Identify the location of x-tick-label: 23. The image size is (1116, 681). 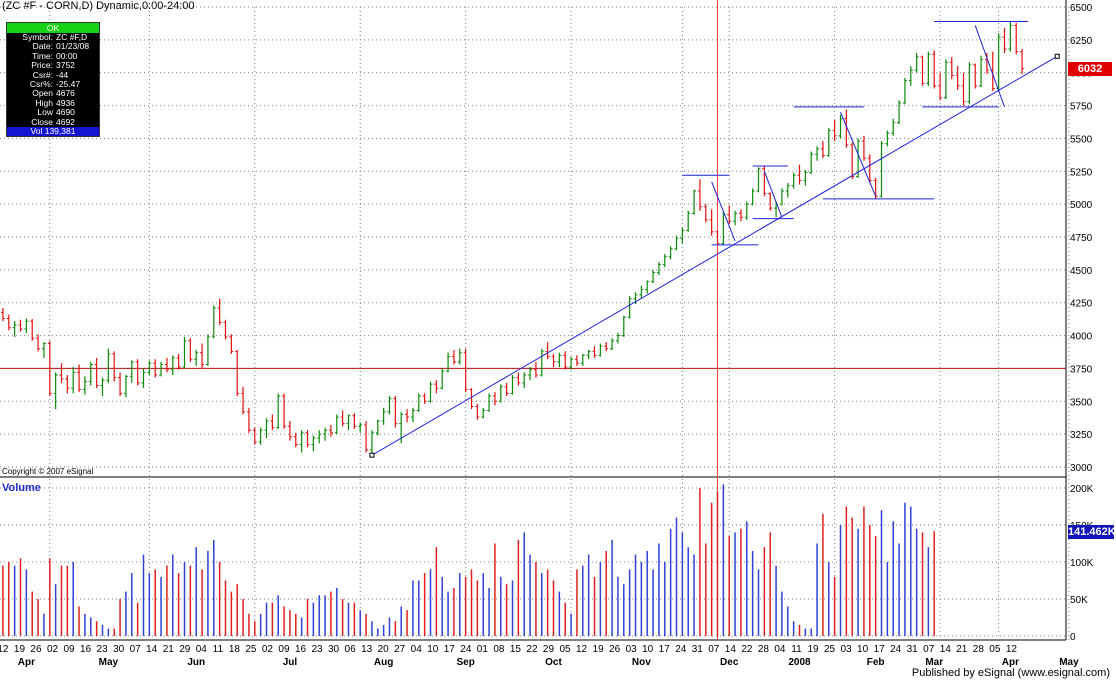
(103, 649).